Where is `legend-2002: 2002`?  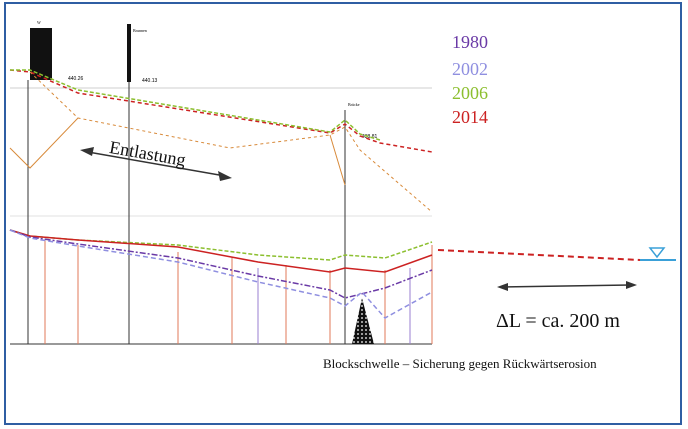 legend-2002: 2002 is located at coordinates (470, 69).